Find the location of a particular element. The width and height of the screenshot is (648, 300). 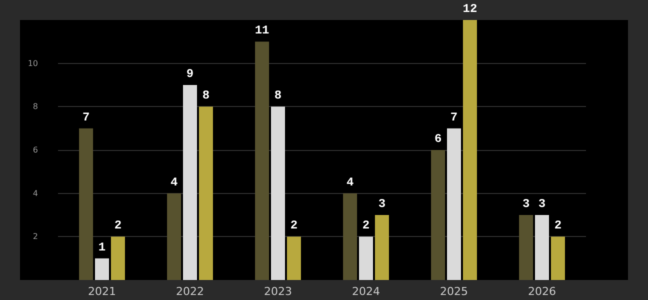

x-tick-label: 2023 is located at coordinates (278, 291).